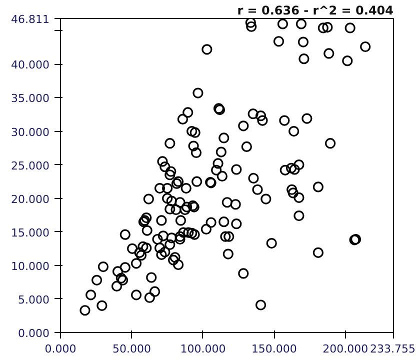  Describe the element at coordinates (30, 99) in the screenshot. I see `y-tick-label: 35.000` at that location.